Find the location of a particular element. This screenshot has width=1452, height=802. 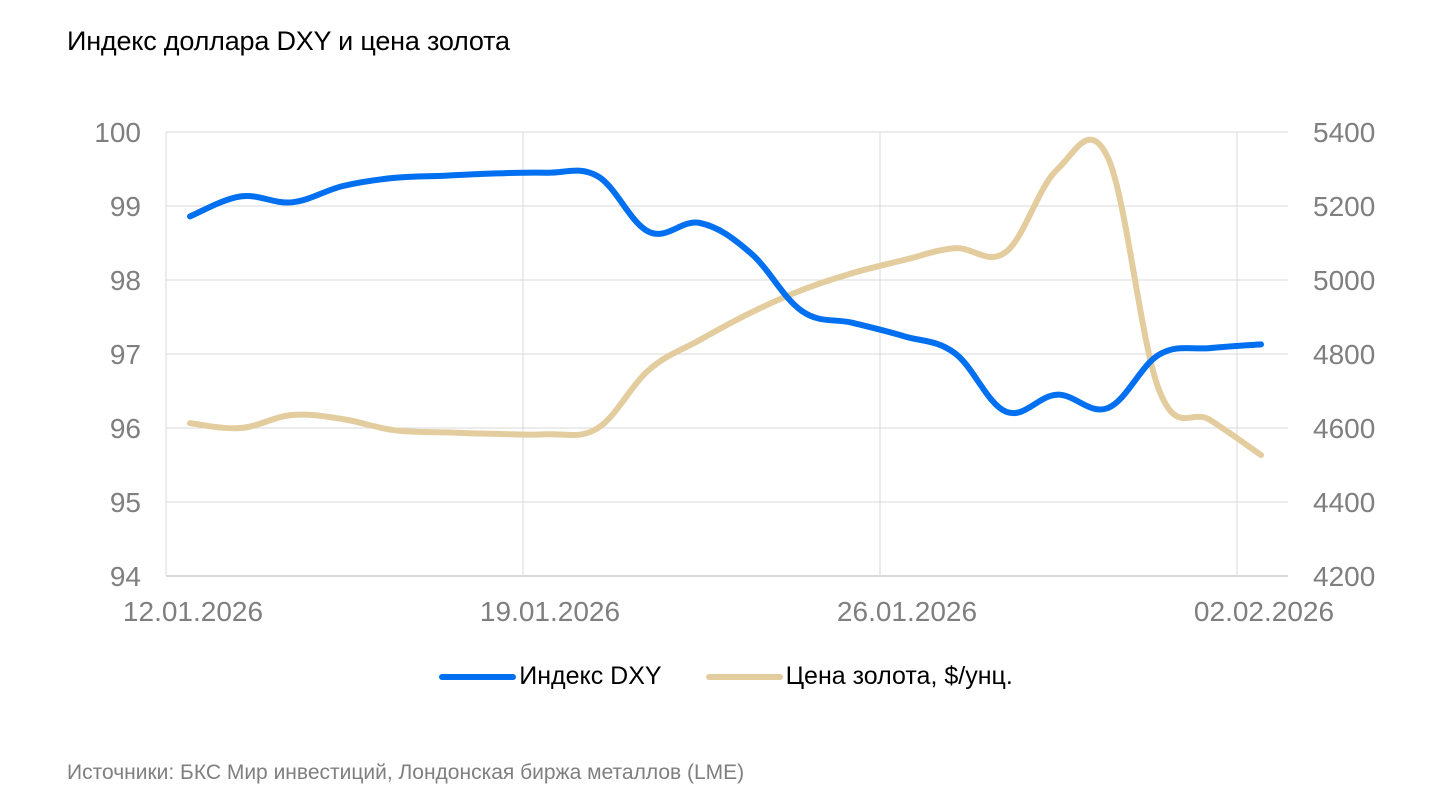

y-left-tick: 98 is located at coordinates (125, 280).